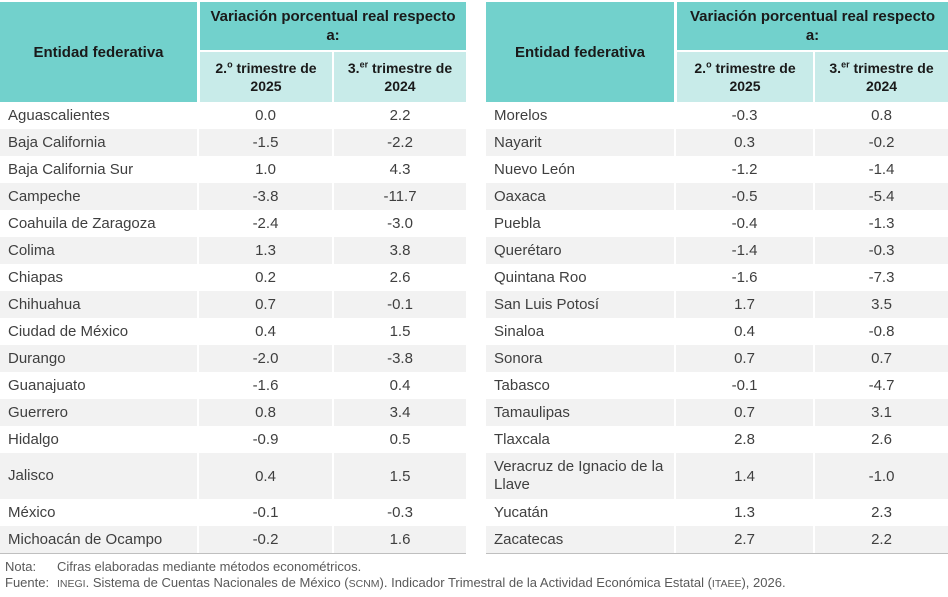 This screenshot has height=597, width=948. I want to click on table-row: Oaxaca -0.5 -5.4, so click(717, 196).